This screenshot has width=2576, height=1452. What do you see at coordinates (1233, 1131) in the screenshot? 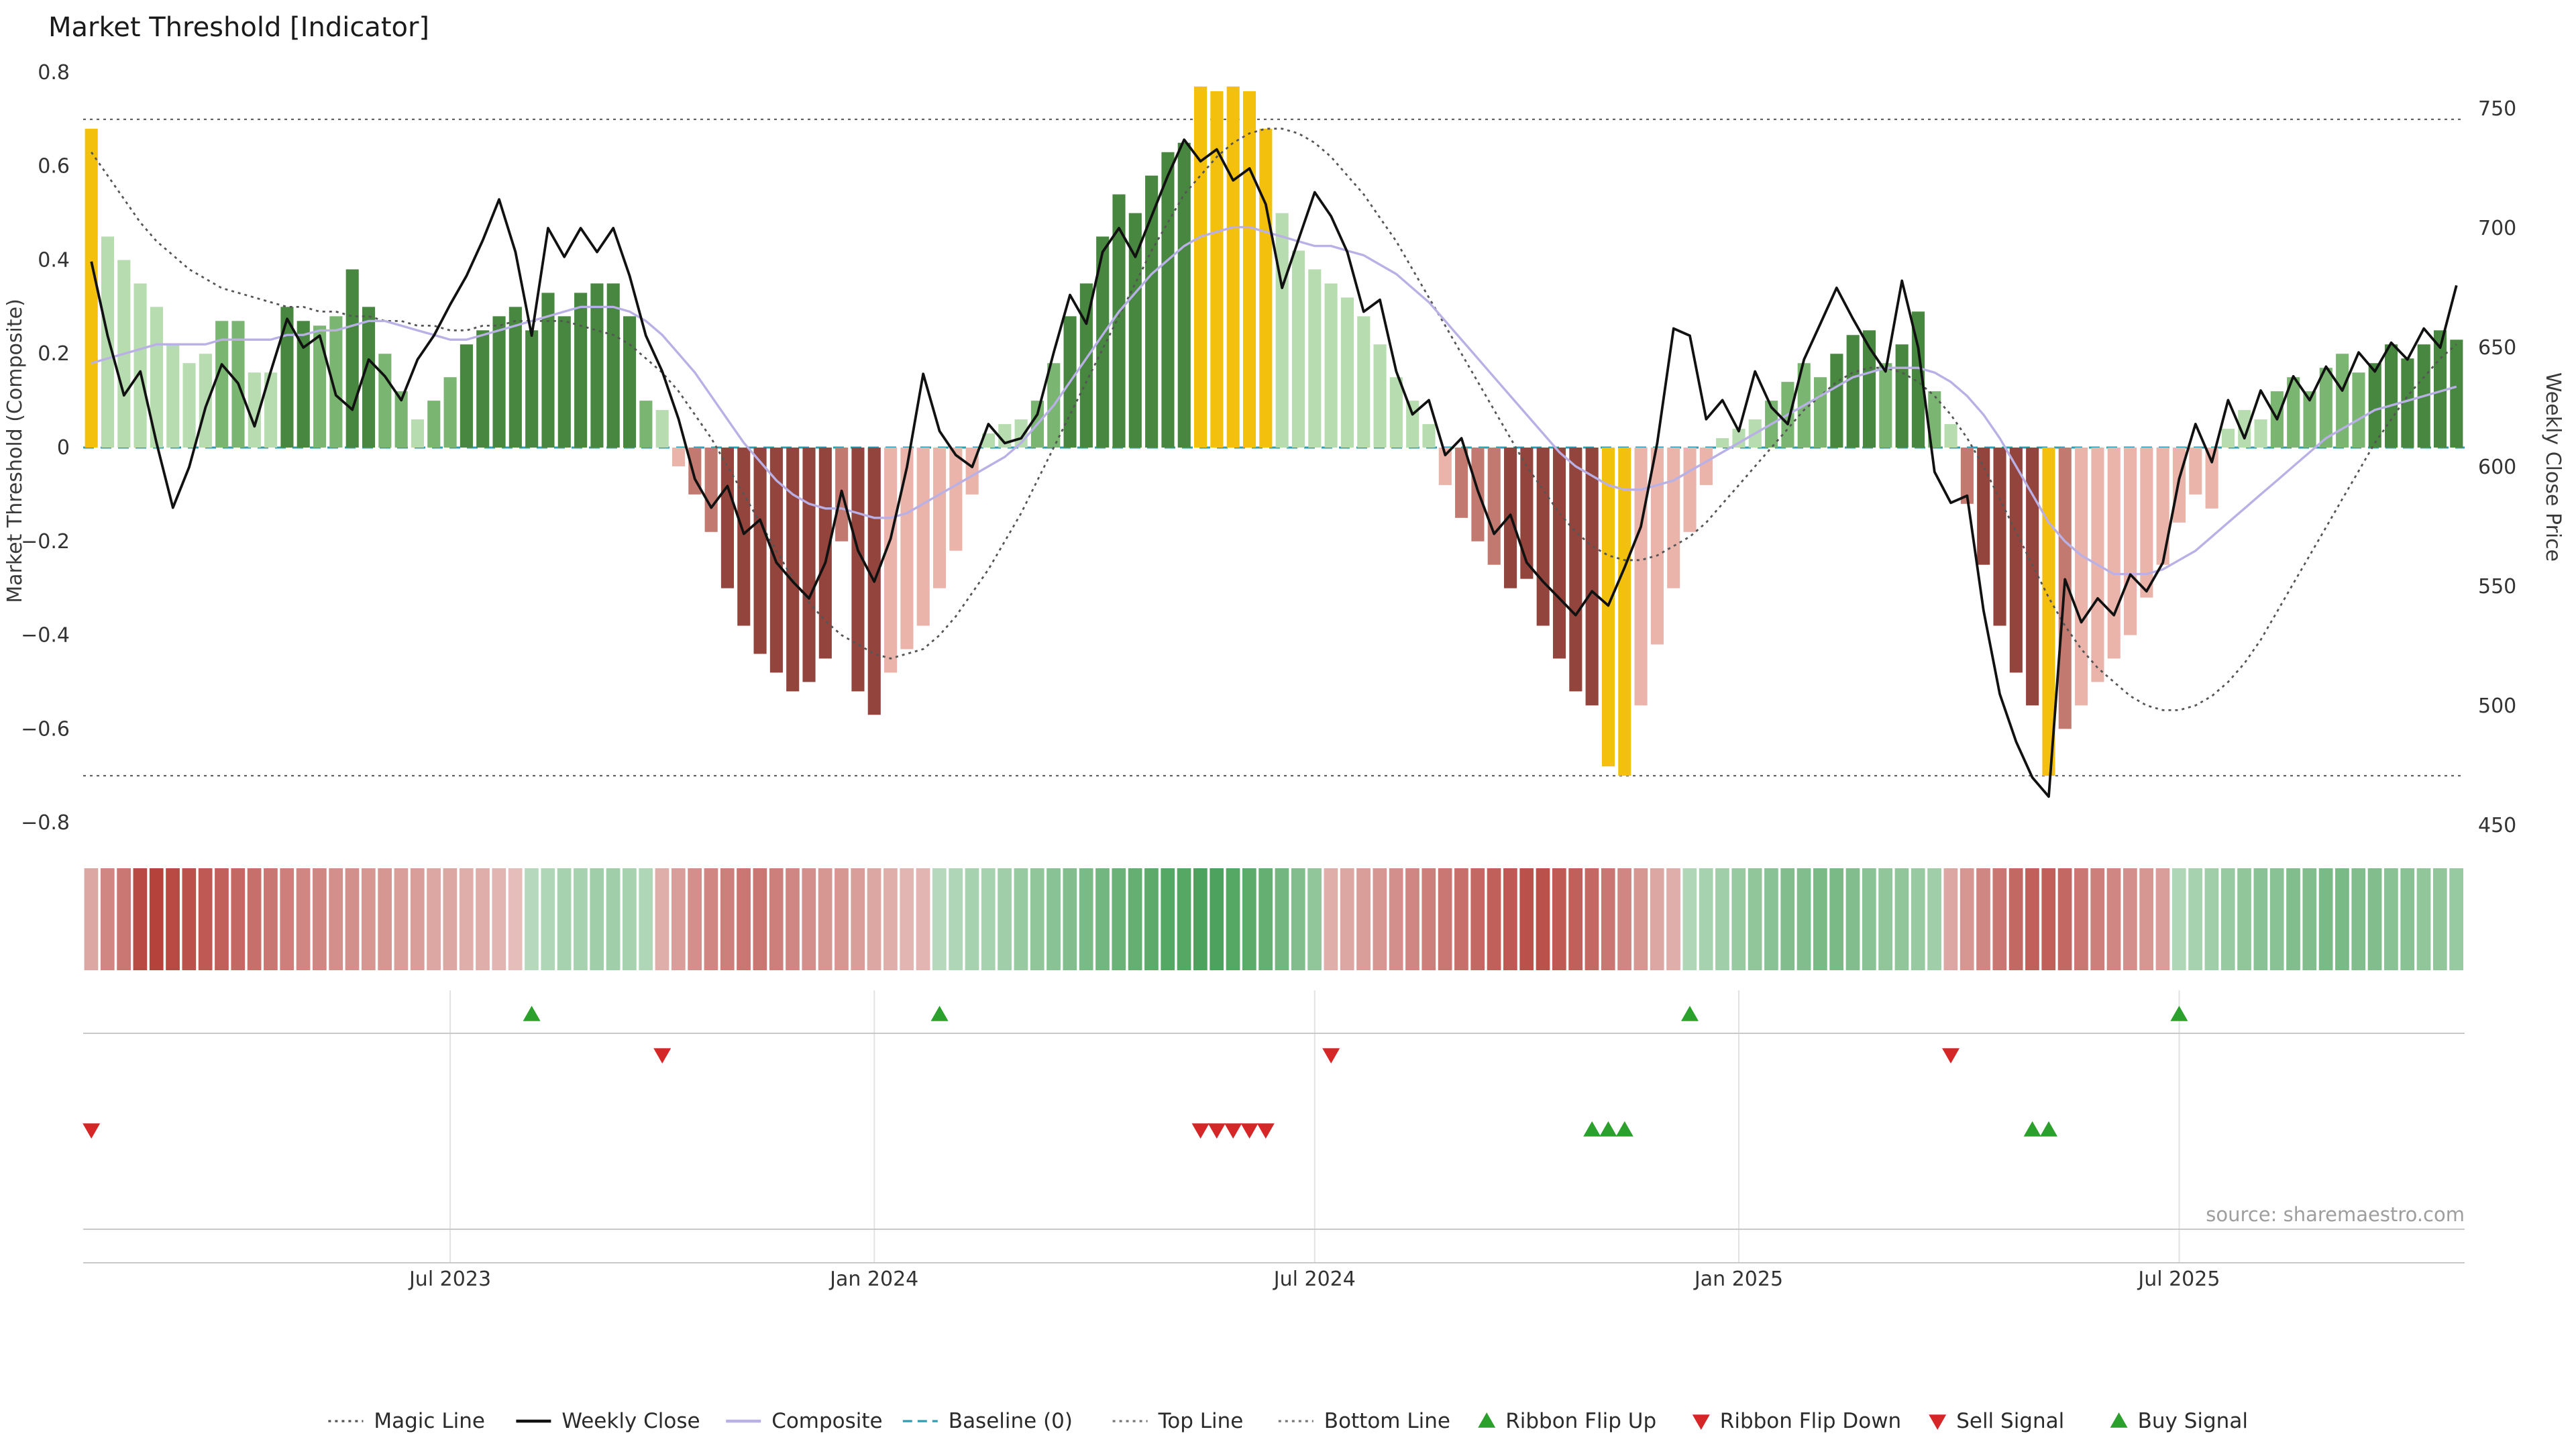
I see `sell-signal-marker` at bounding box center [1233, 1131].